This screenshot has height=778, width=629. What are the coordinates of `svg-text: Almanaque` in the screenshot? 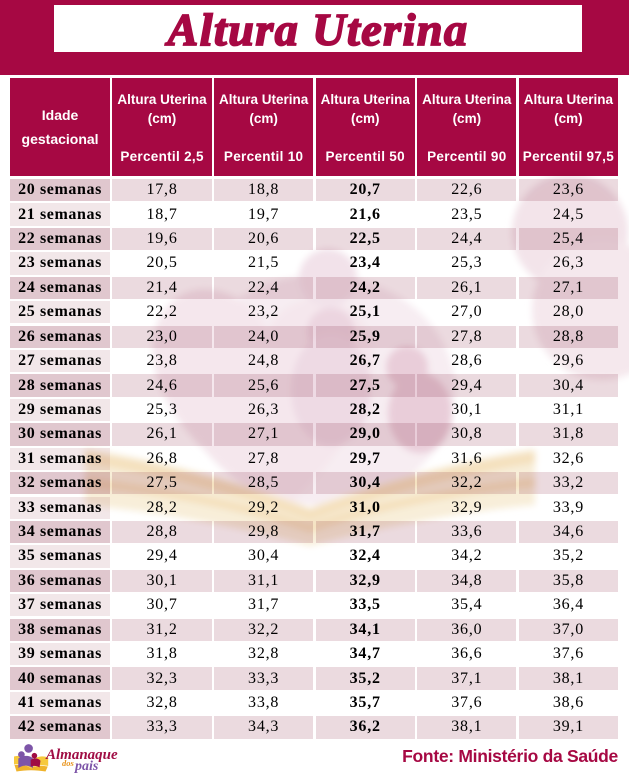 It's located at (81, 755).